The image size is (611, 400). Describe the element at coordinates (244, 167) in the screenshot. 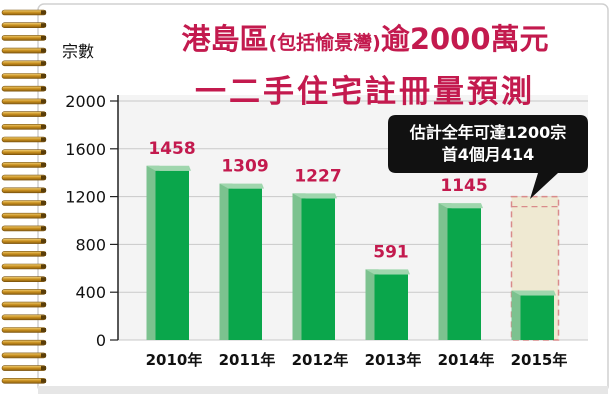

I see `data-label: 1309` at that location.